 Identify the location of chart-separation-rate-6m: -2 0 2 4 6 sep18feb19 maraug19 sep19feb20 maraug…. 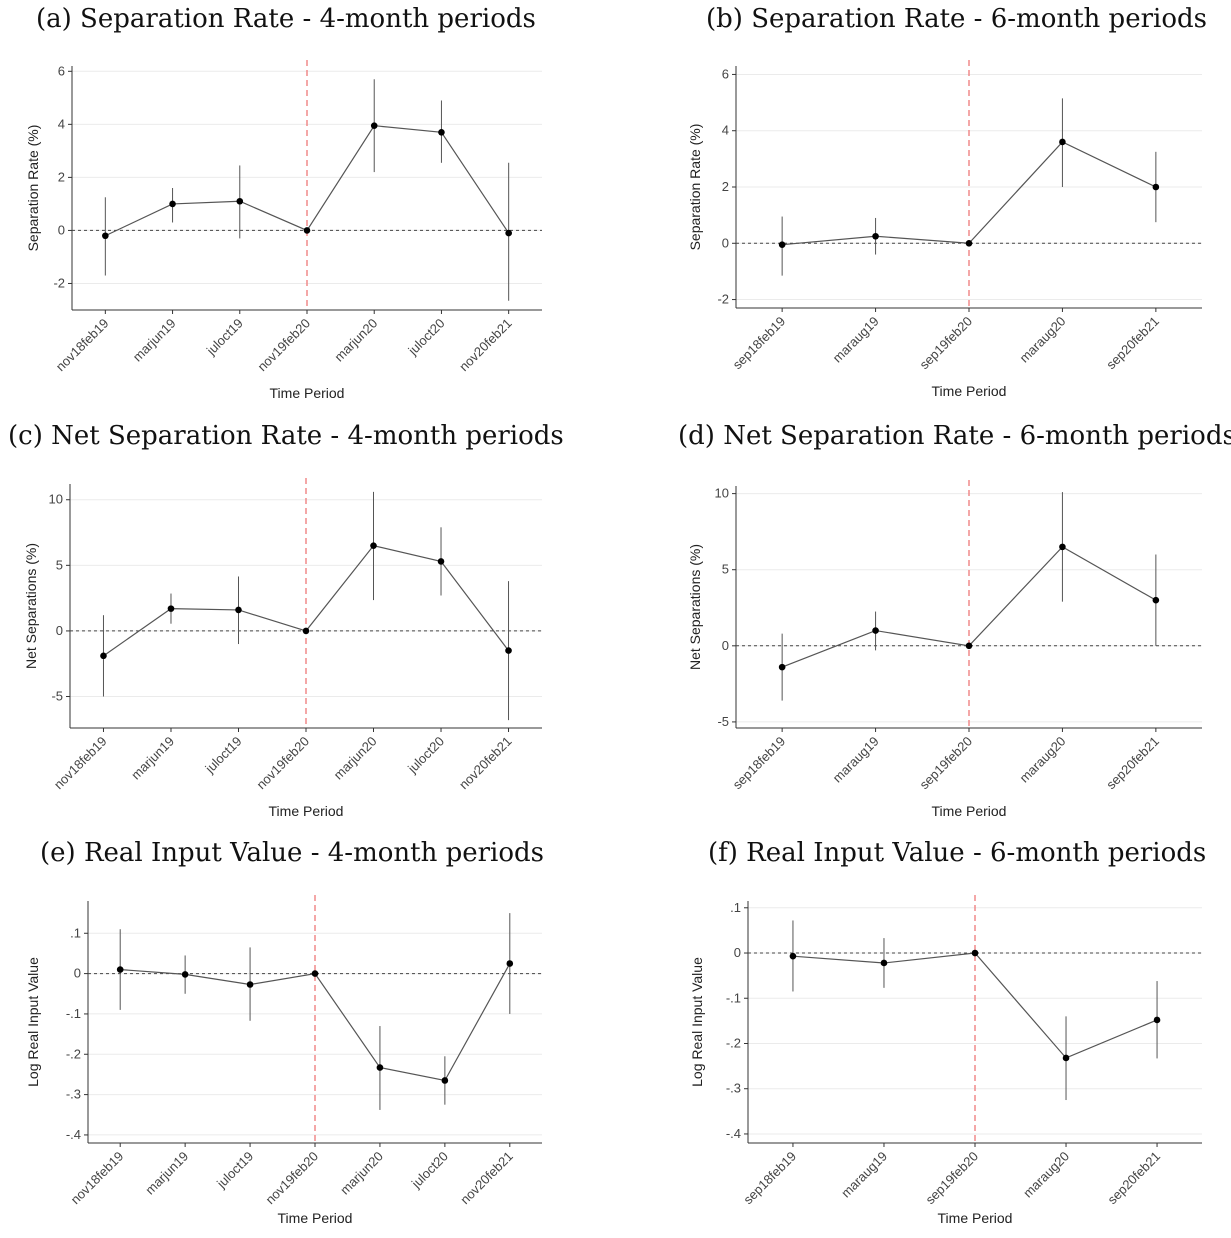
(944, 229).